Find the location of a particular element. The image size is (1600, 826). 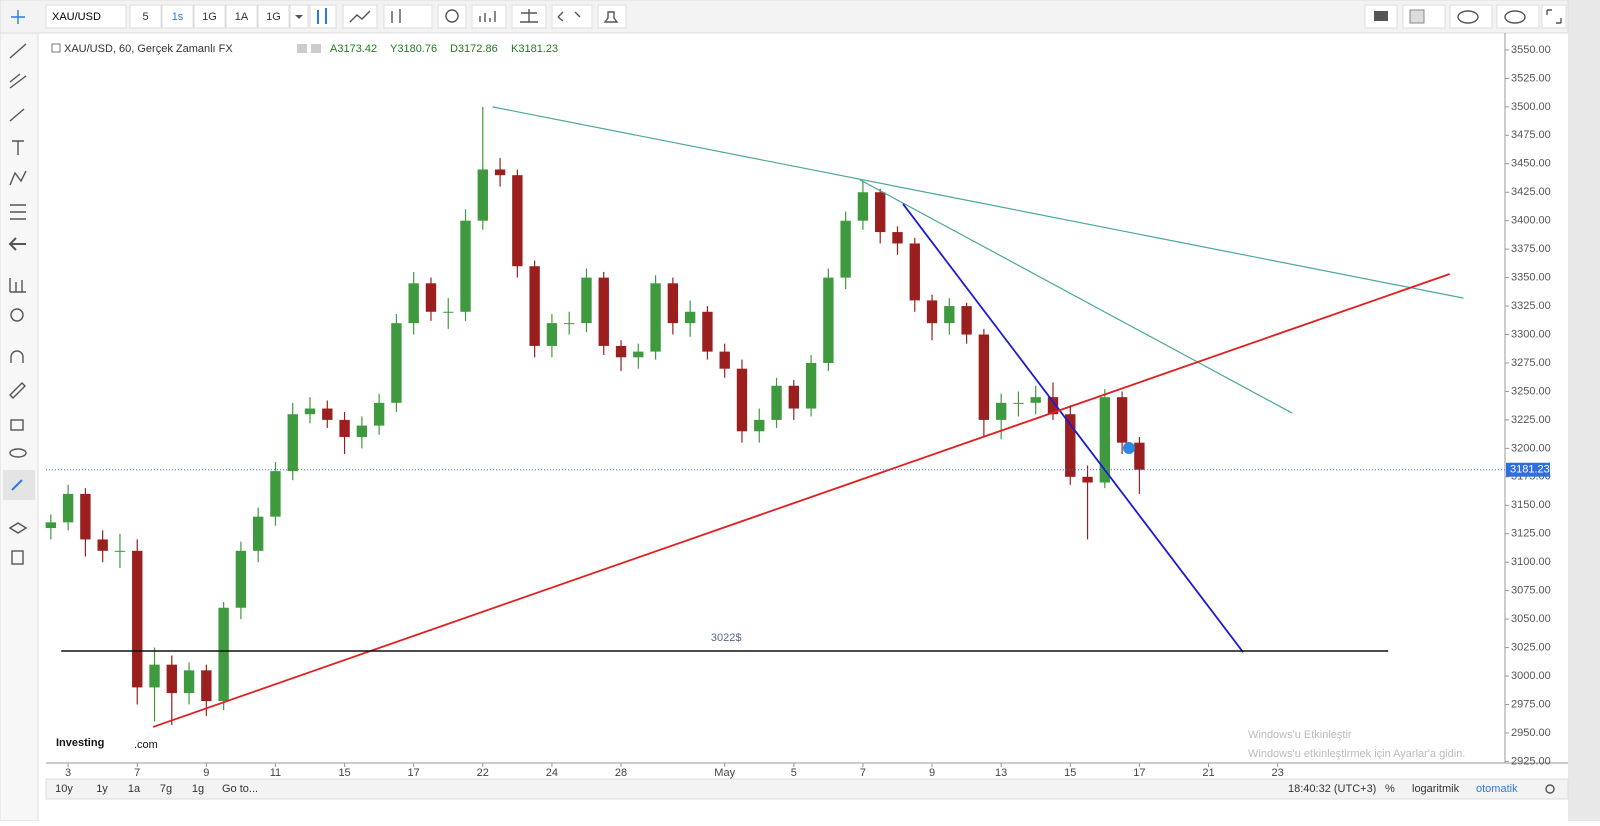

y-tick-label: 3025.00 is located at coordinates (1531, 647).